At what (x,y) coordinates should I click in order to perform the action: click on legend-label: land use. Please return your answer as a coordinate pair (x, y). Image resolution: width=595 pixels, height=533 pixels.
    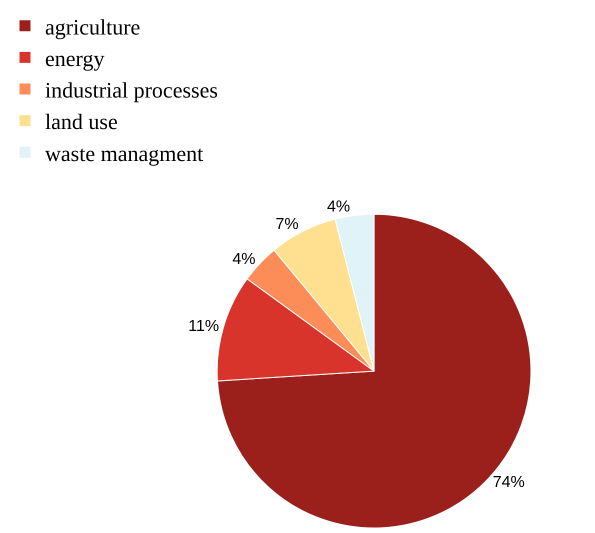
    Looking at the image, I should click on (81, 121).